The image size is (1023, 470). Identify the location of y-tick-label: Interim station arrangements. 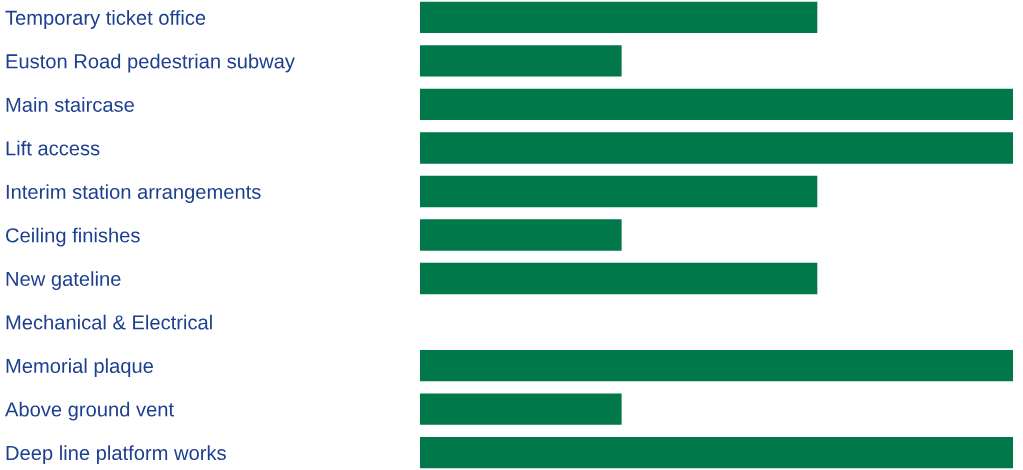
(133, 193).